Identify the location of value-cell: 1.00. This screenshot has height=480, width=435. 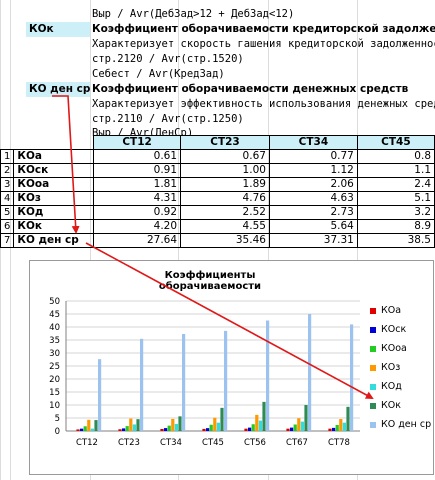
(225, 170).